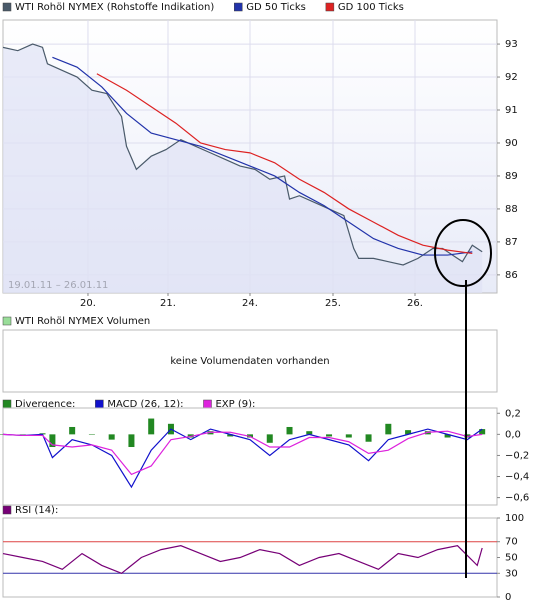  I want to click on x-tick-label: 26., so click(415, 303).